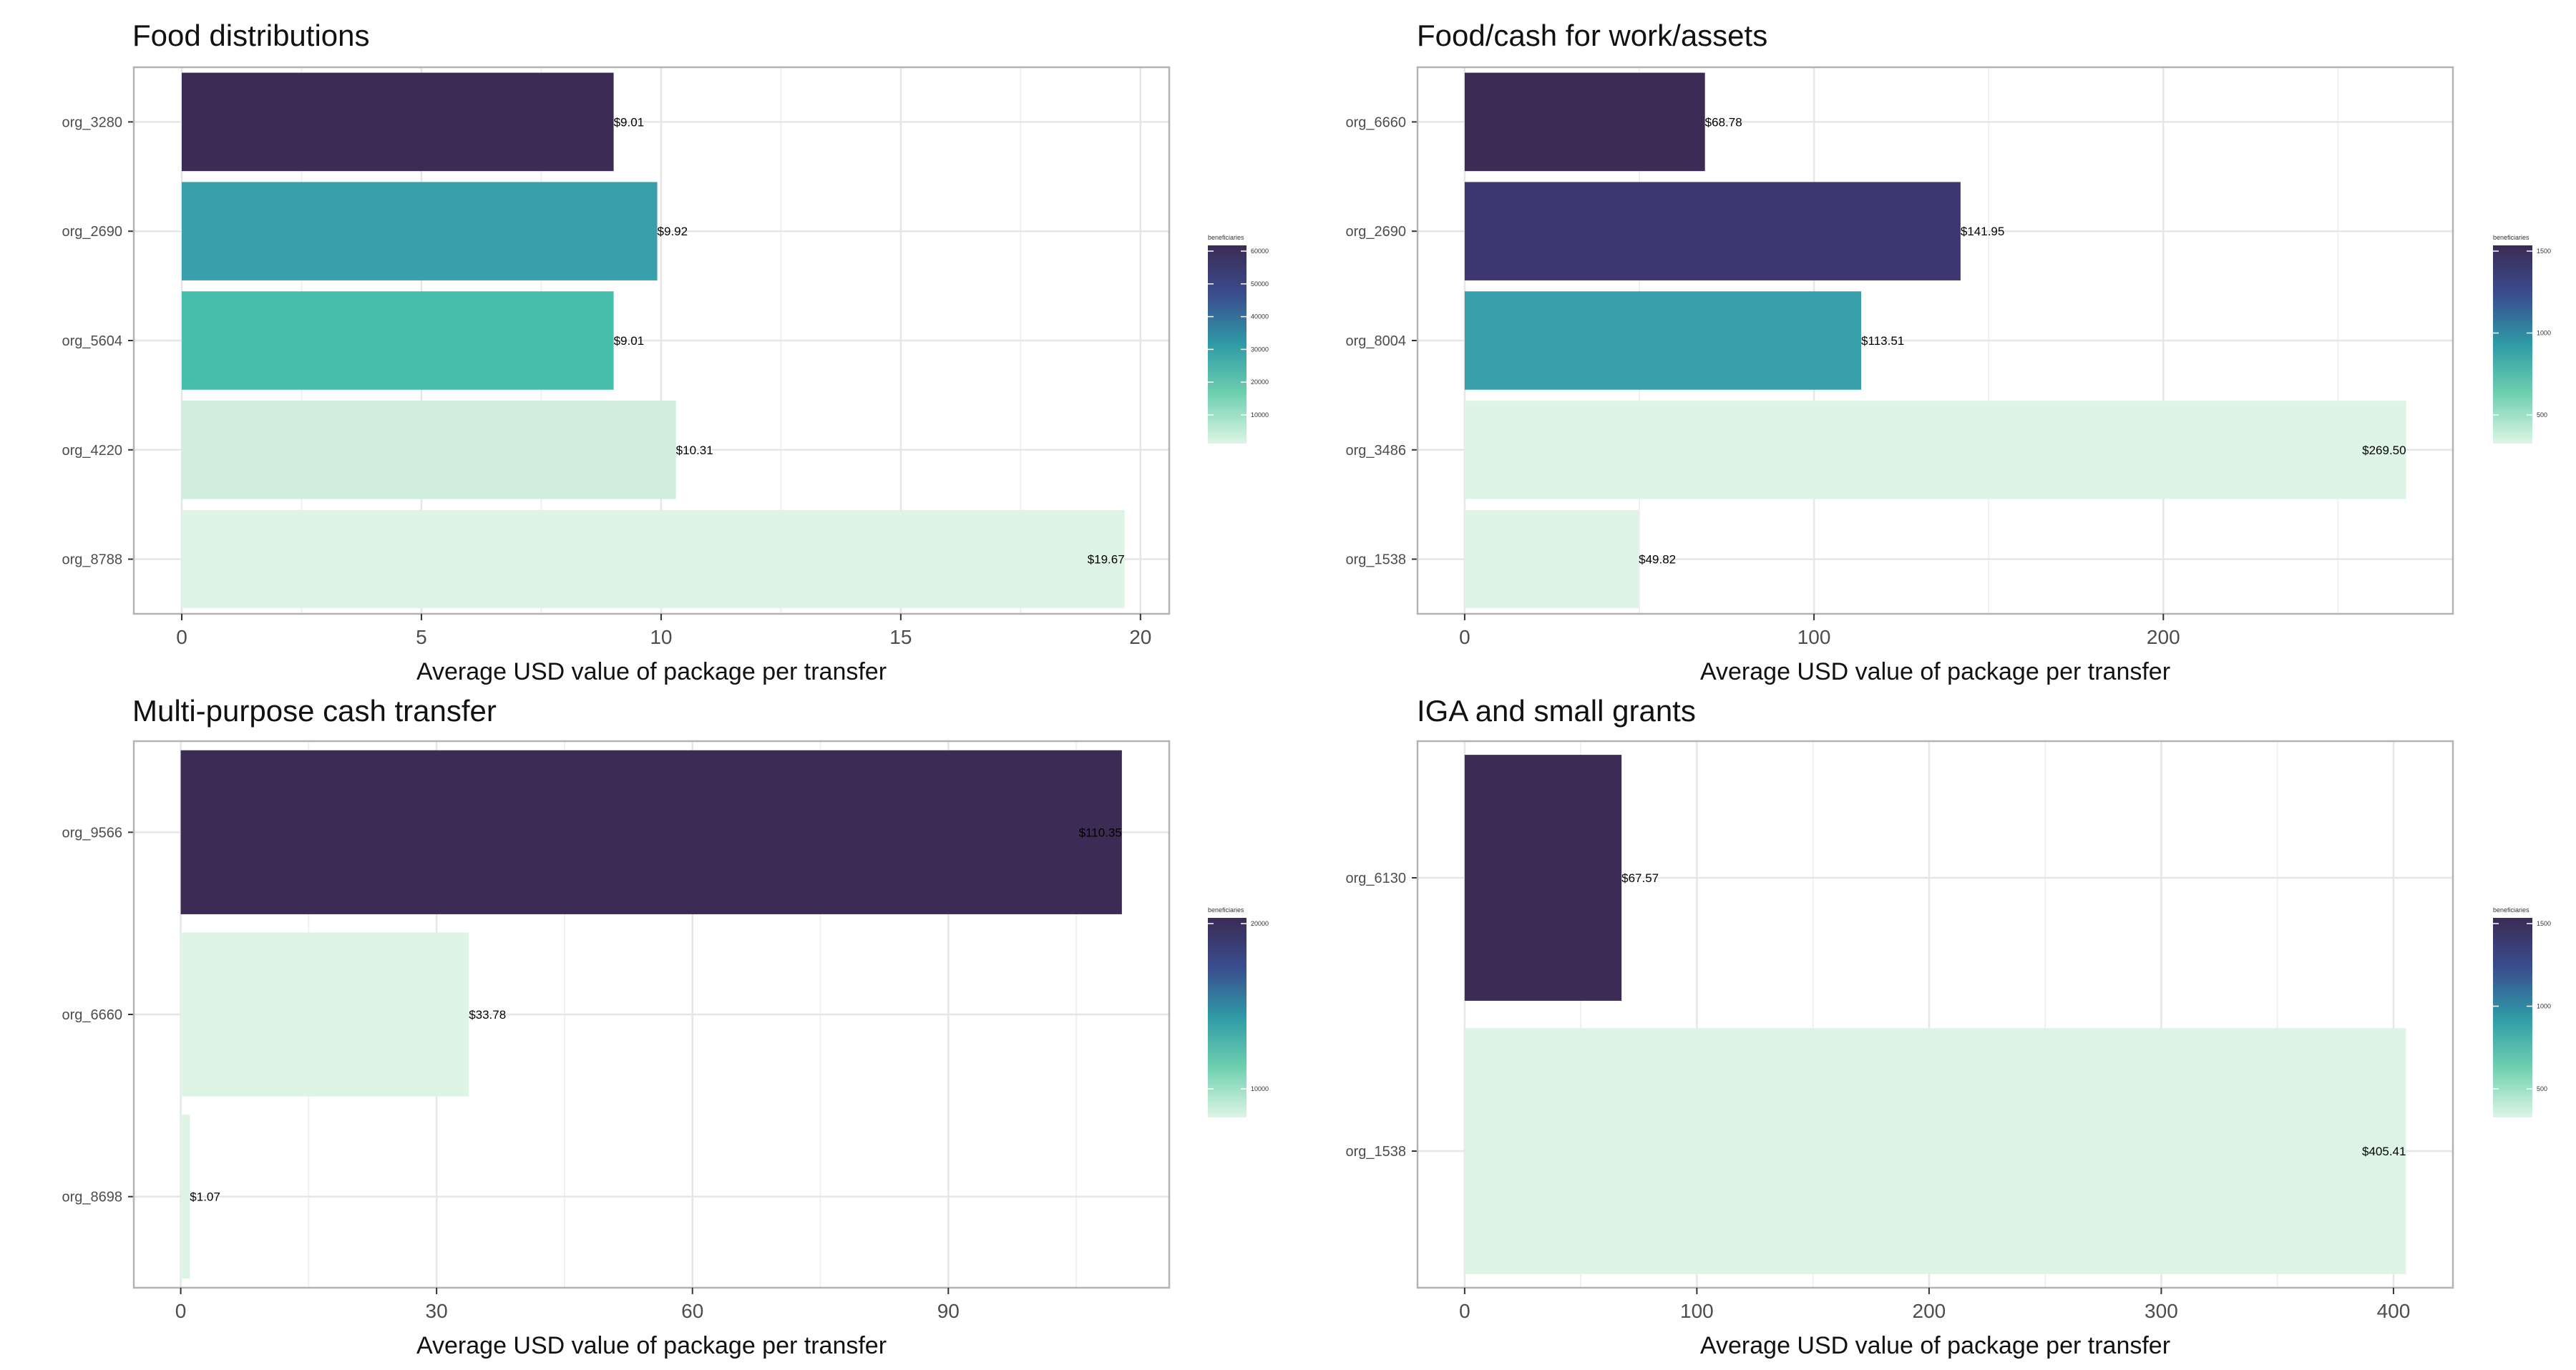 This screenshot has width=2576, height=1370. What do you see at coordinates (2161, 1311) in the screenshot?
I see `x-tick-label: 300` at bounding box center [2161, 1311].